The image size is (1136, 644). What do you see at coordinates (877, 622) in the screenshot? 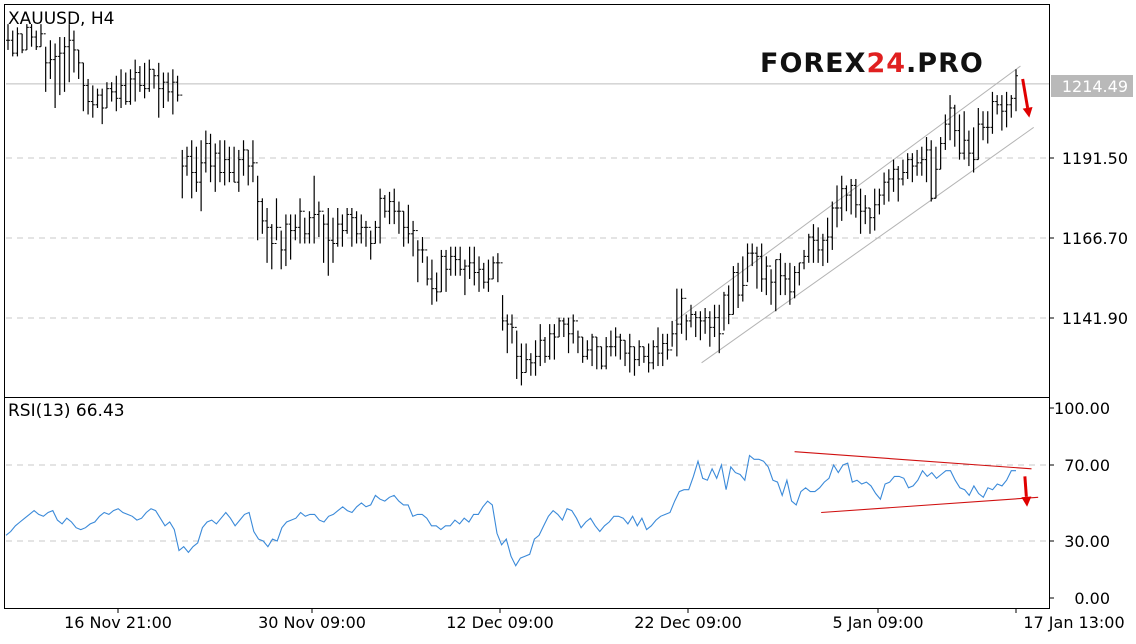
I see `x-tick-label: 5 Jan 09:00` at bounding box center [877, 622].